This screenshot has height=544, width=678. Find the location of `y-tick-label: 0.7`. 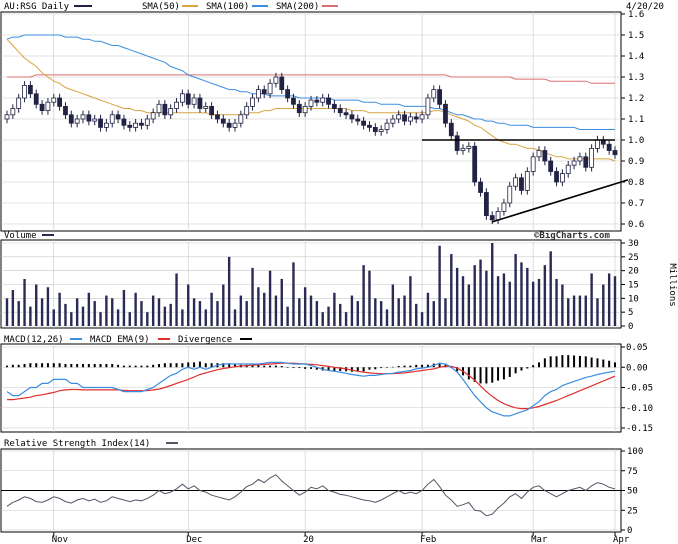

y-tick-label: 0.7 is located at coordinates (636, 204).